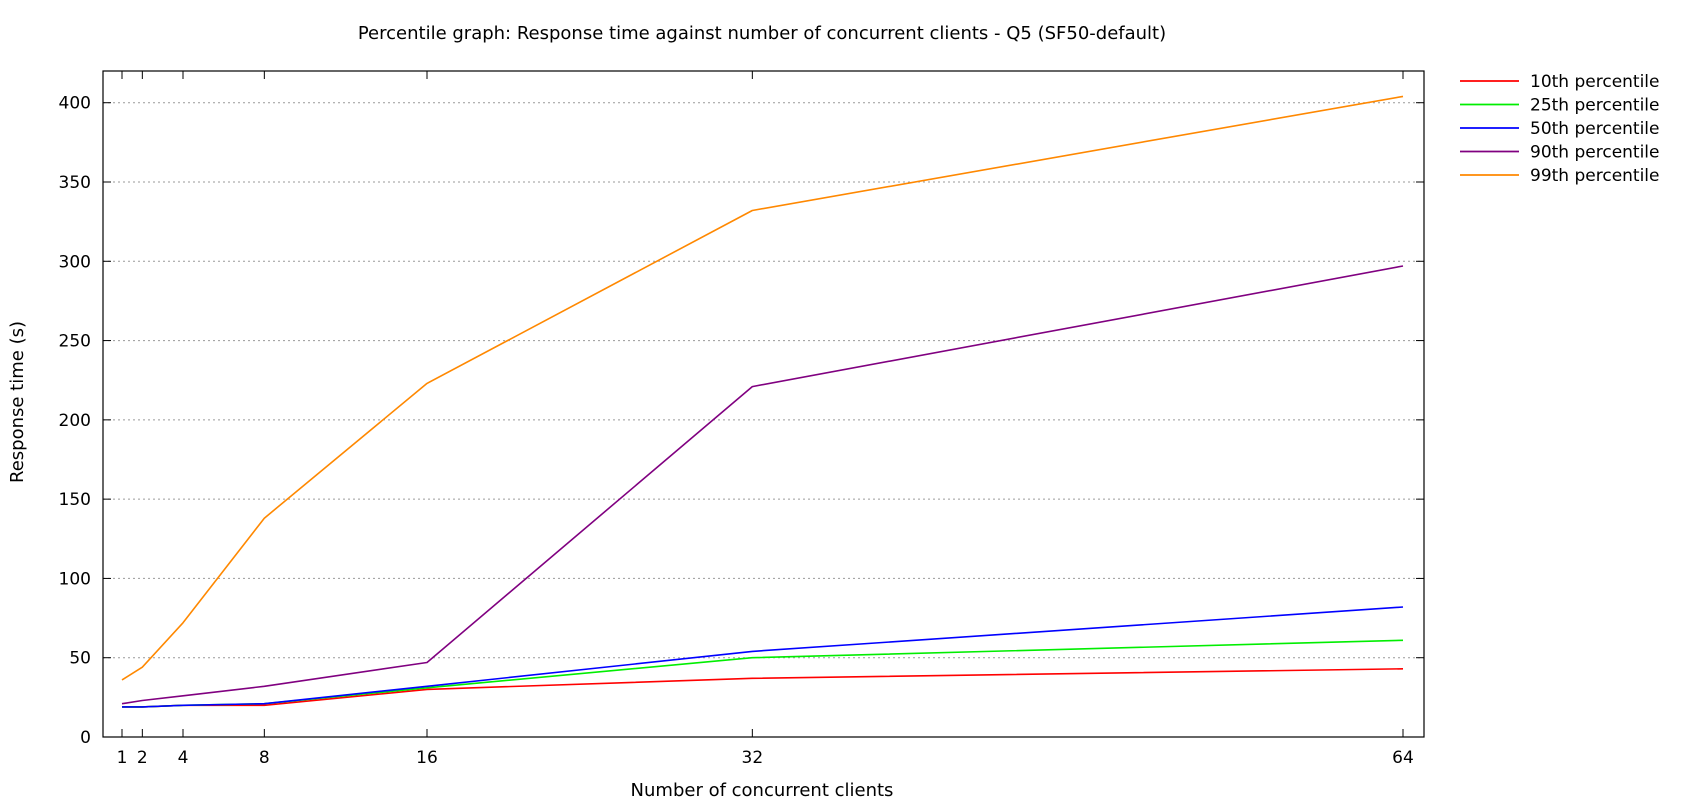 The image size is (1700, 800). I want to click on legend-item: 90th percentile, so click(1560, 153).